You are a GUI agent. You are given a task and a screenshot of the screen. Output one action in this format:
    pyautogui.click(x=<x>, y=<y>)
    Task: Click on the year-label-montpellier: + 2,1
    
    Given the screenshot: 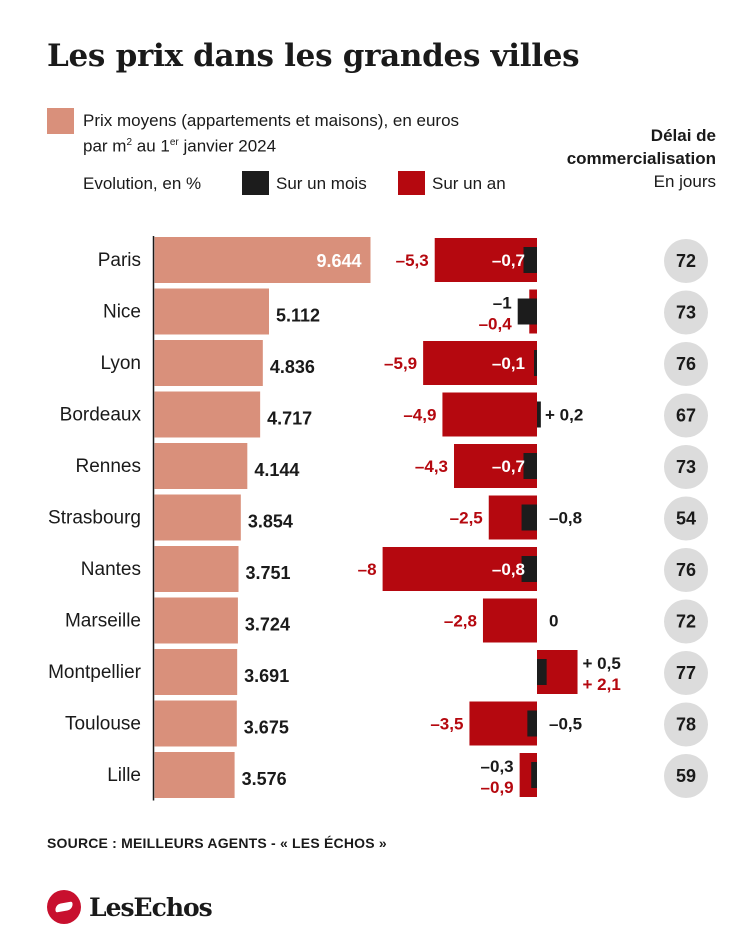 What is the action you would take?
    pyautogui.click(x=602, y=684)
    